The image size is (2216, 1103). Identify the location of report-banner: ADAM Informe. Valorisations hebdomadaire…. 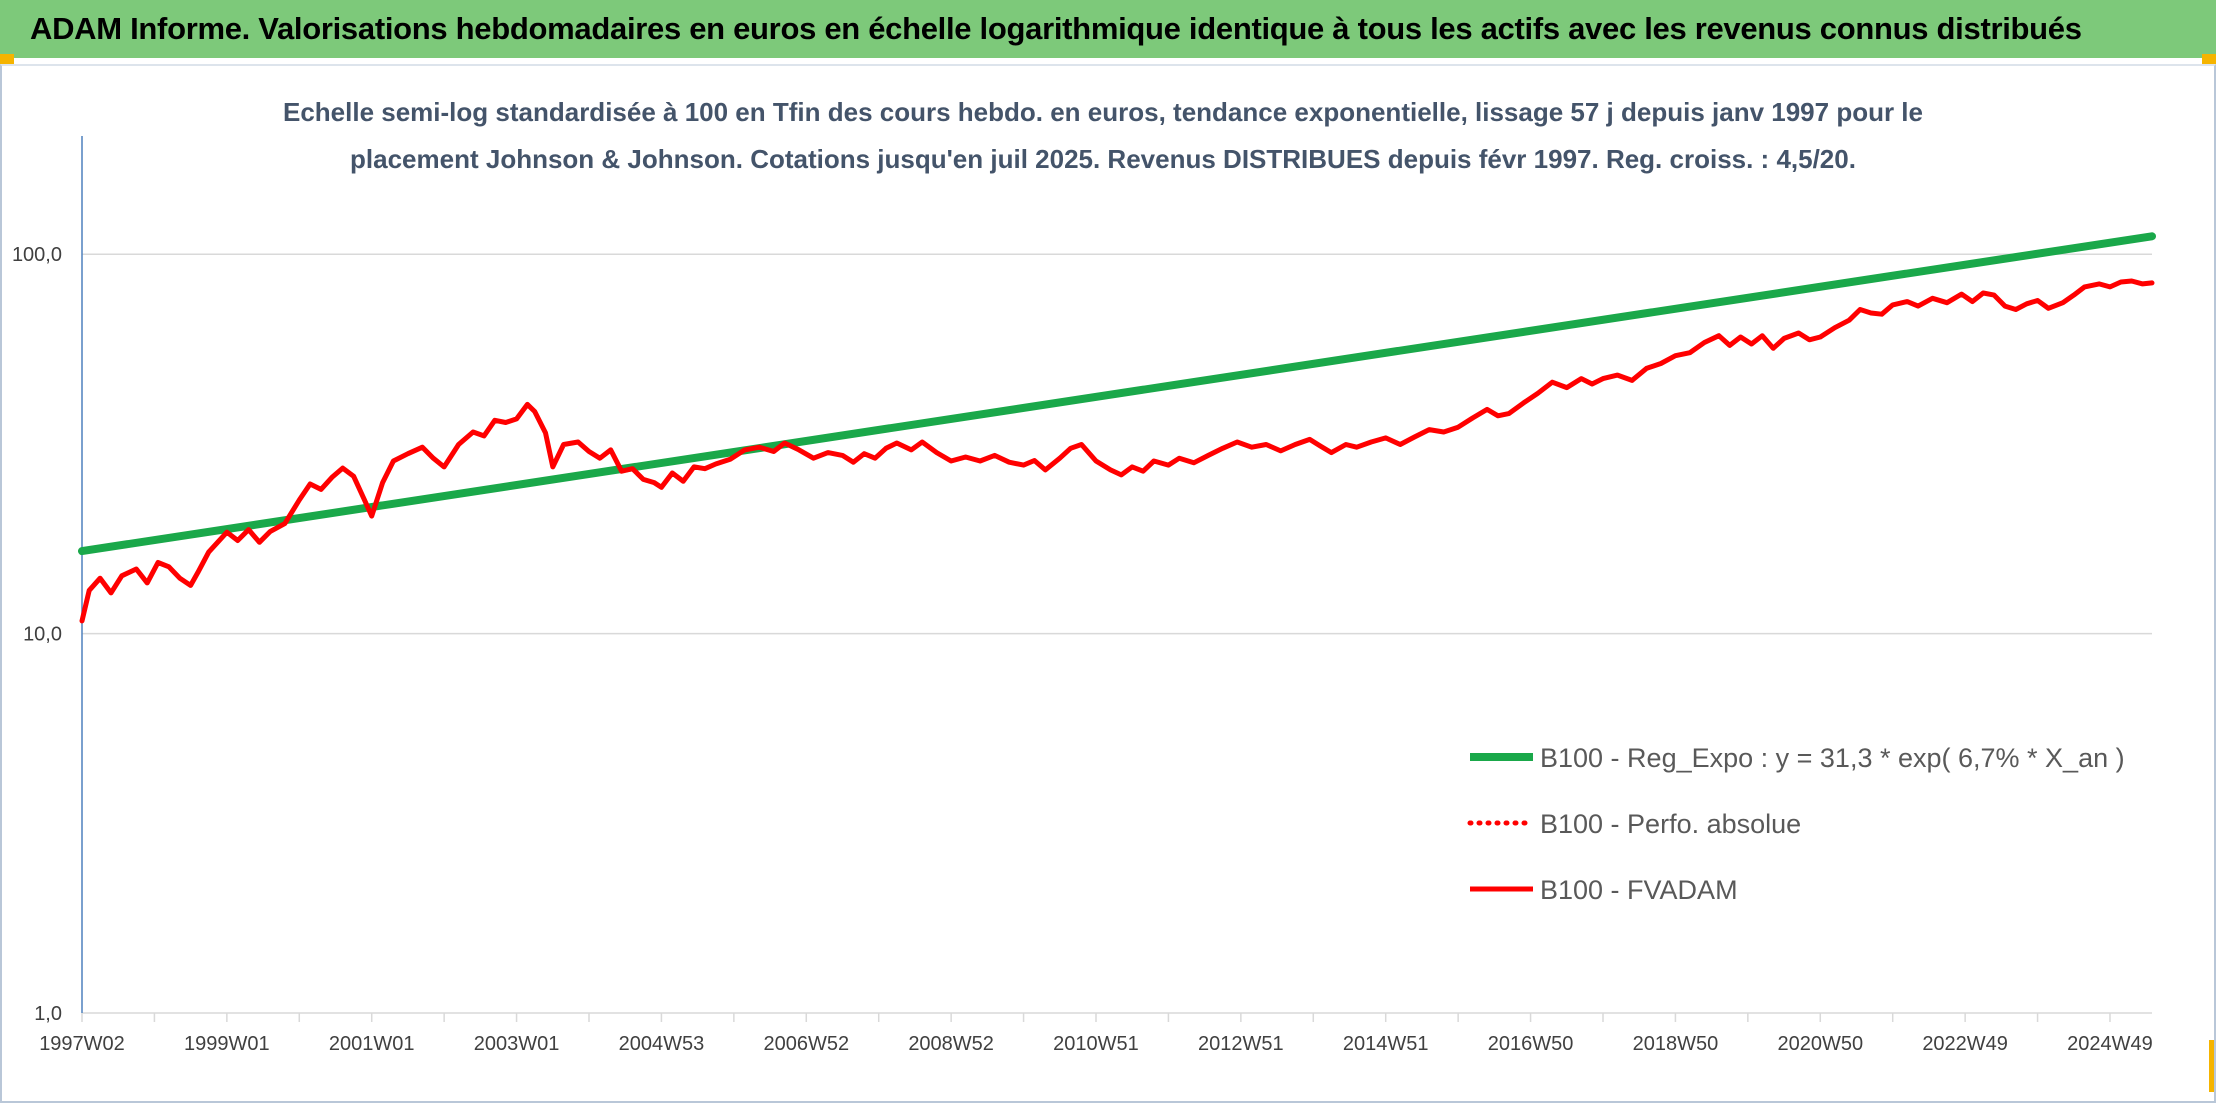
(1108, 29).